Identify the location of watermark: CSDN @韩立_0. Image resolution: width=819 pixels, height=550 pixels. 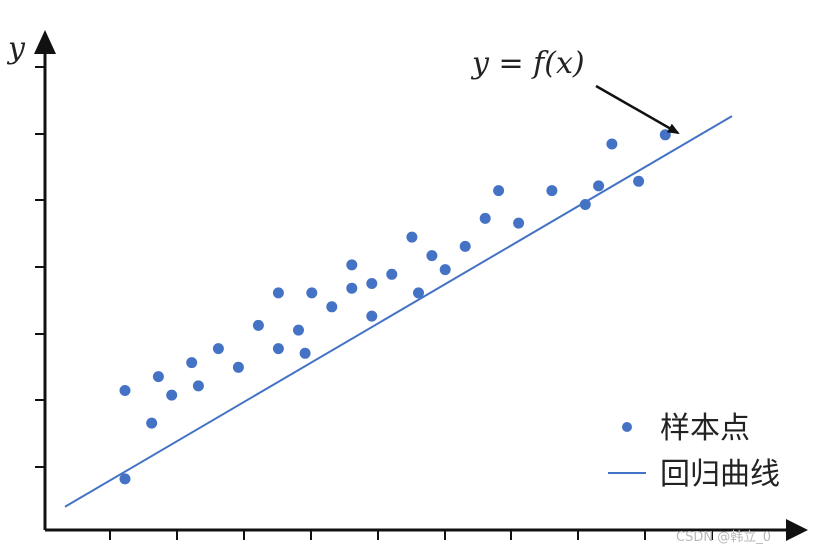
(723, 537).